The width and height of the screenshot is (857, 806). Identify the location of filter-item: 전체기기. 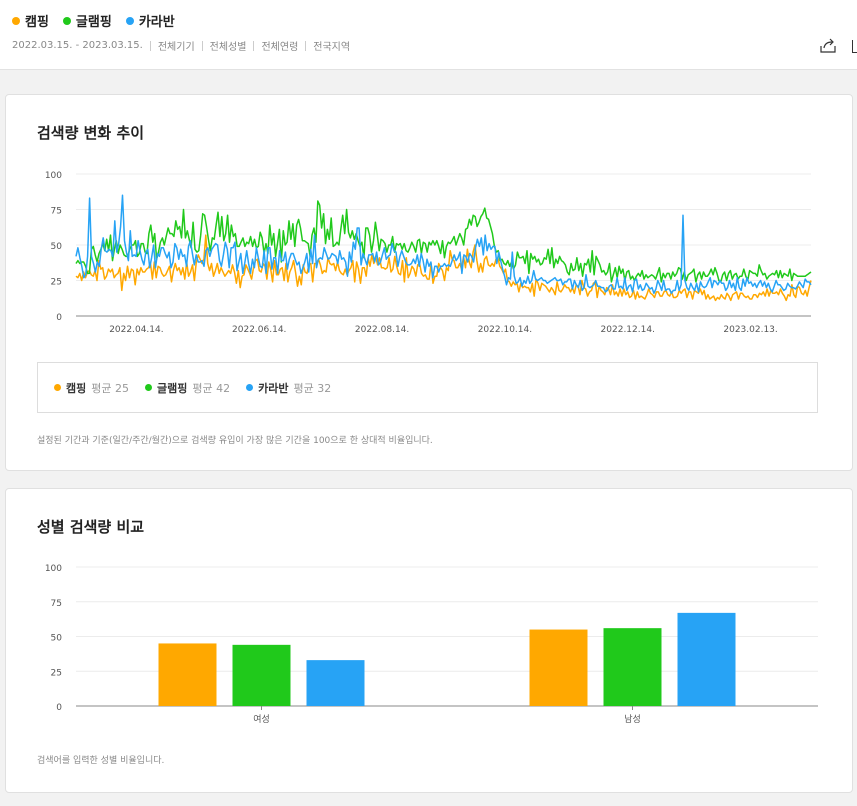
(176, 47).